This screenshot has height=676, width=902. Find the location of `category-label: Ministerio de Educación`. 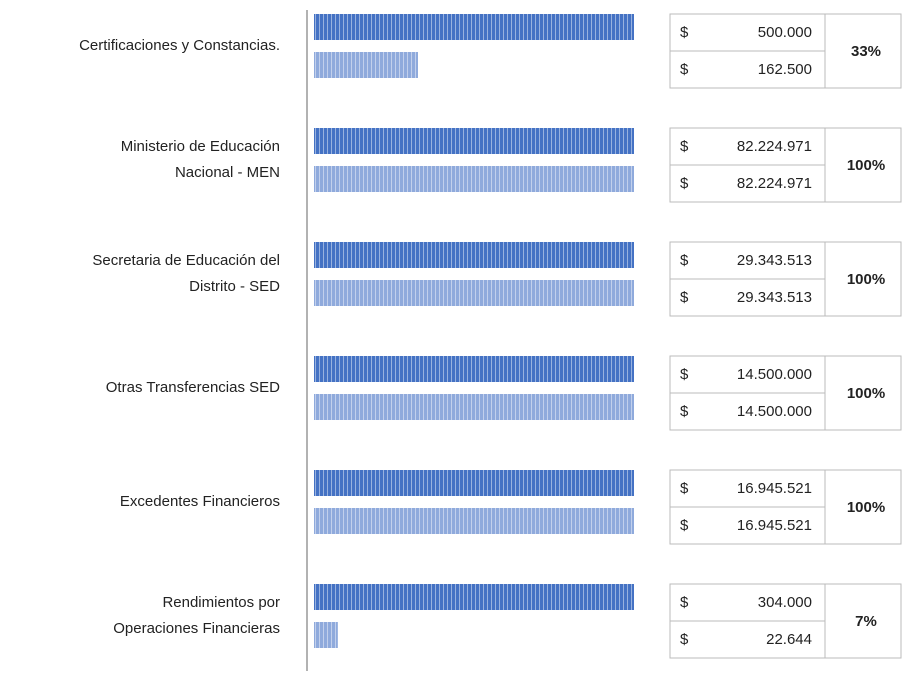

category-label: Ministerio de Educación is located at coordinates (200, 146).